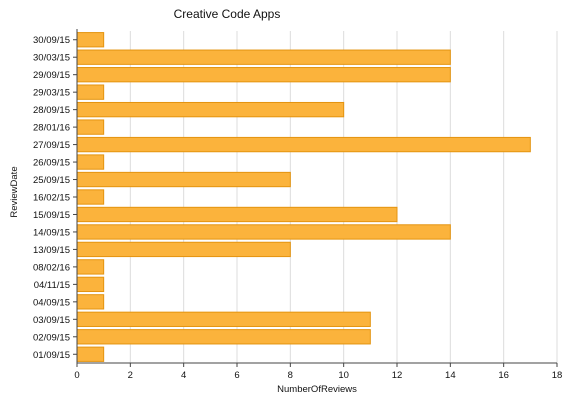 The width and height of the screenshot is (585, 404). Describe the element at coordinates (51, 337) in the screenshot. I see `y-tick-label: 02/09/15` at that location.